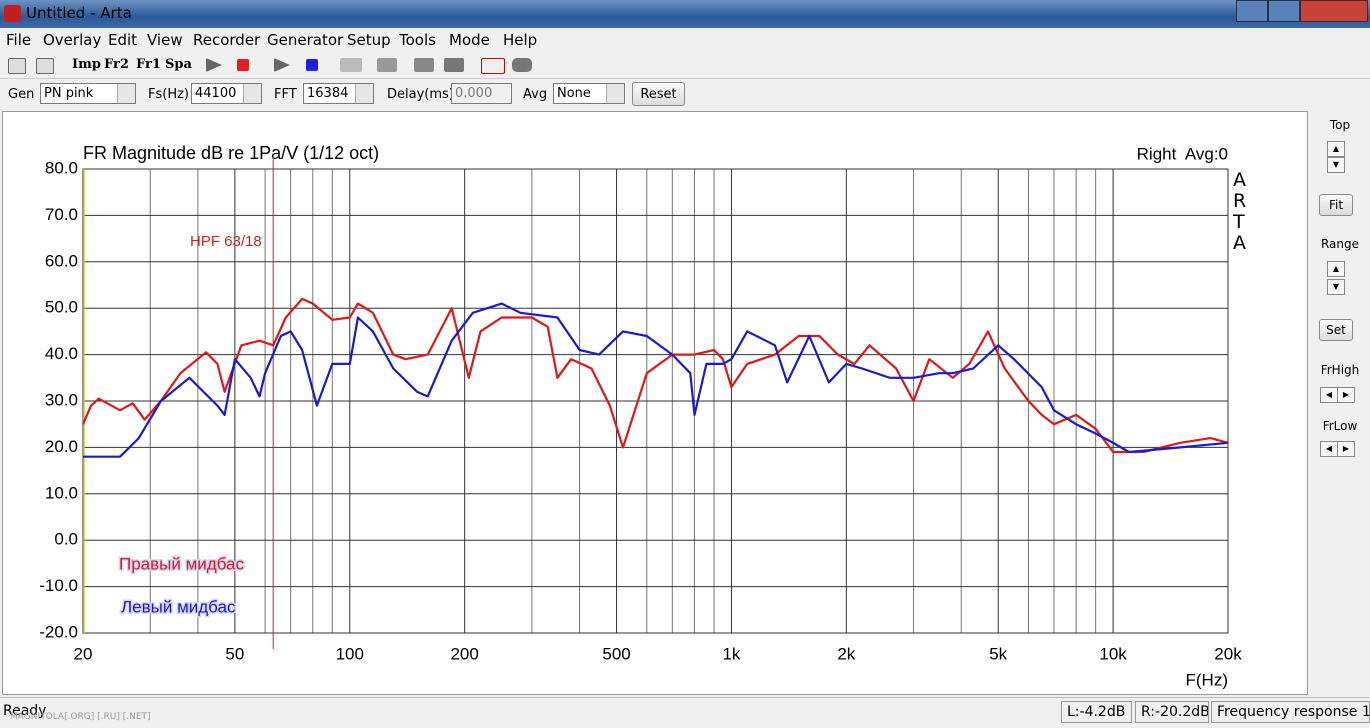 The height and width of the screenshot is (728, 1370). What do you see at coordinates (72, 40) in the screenshot?
I see `menu-item: Overlay` at bounding box center [72, 40].